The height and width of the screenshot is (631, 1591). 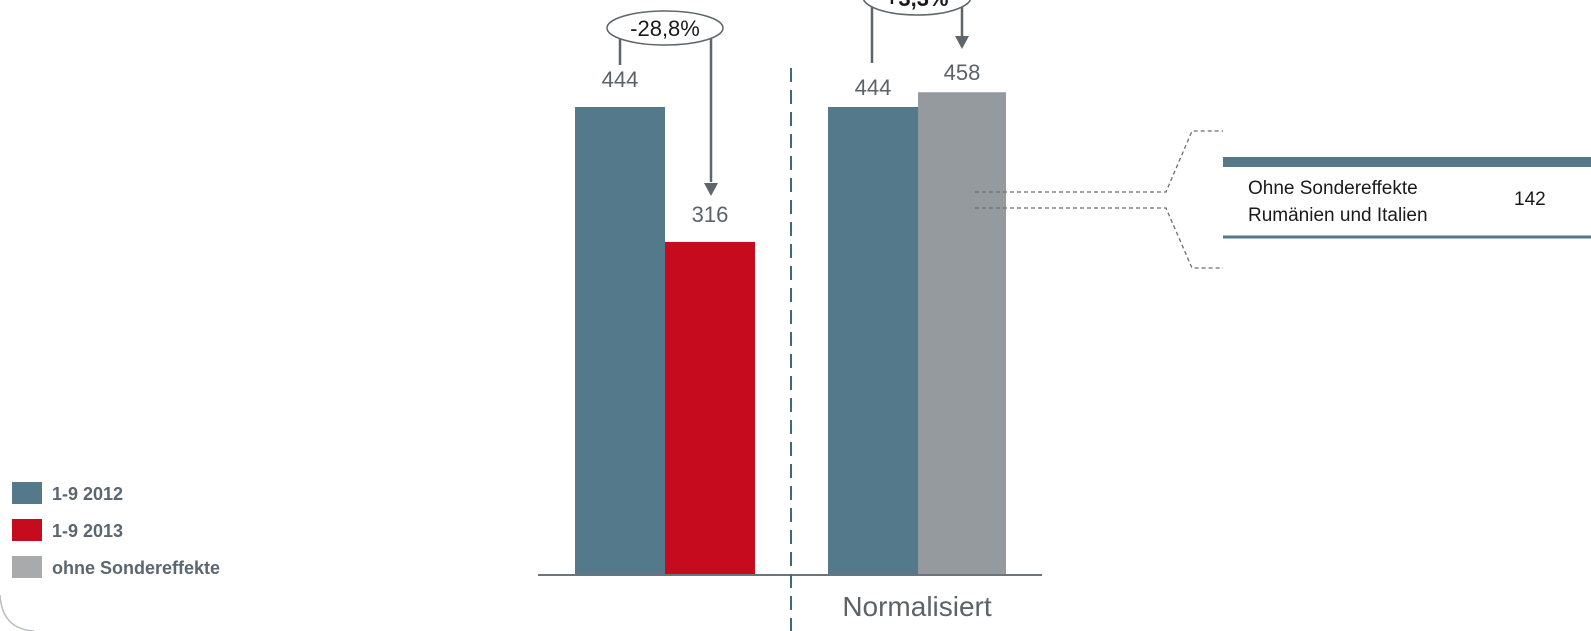 I want to click on data-label: 458, so click(x=962, y=72).